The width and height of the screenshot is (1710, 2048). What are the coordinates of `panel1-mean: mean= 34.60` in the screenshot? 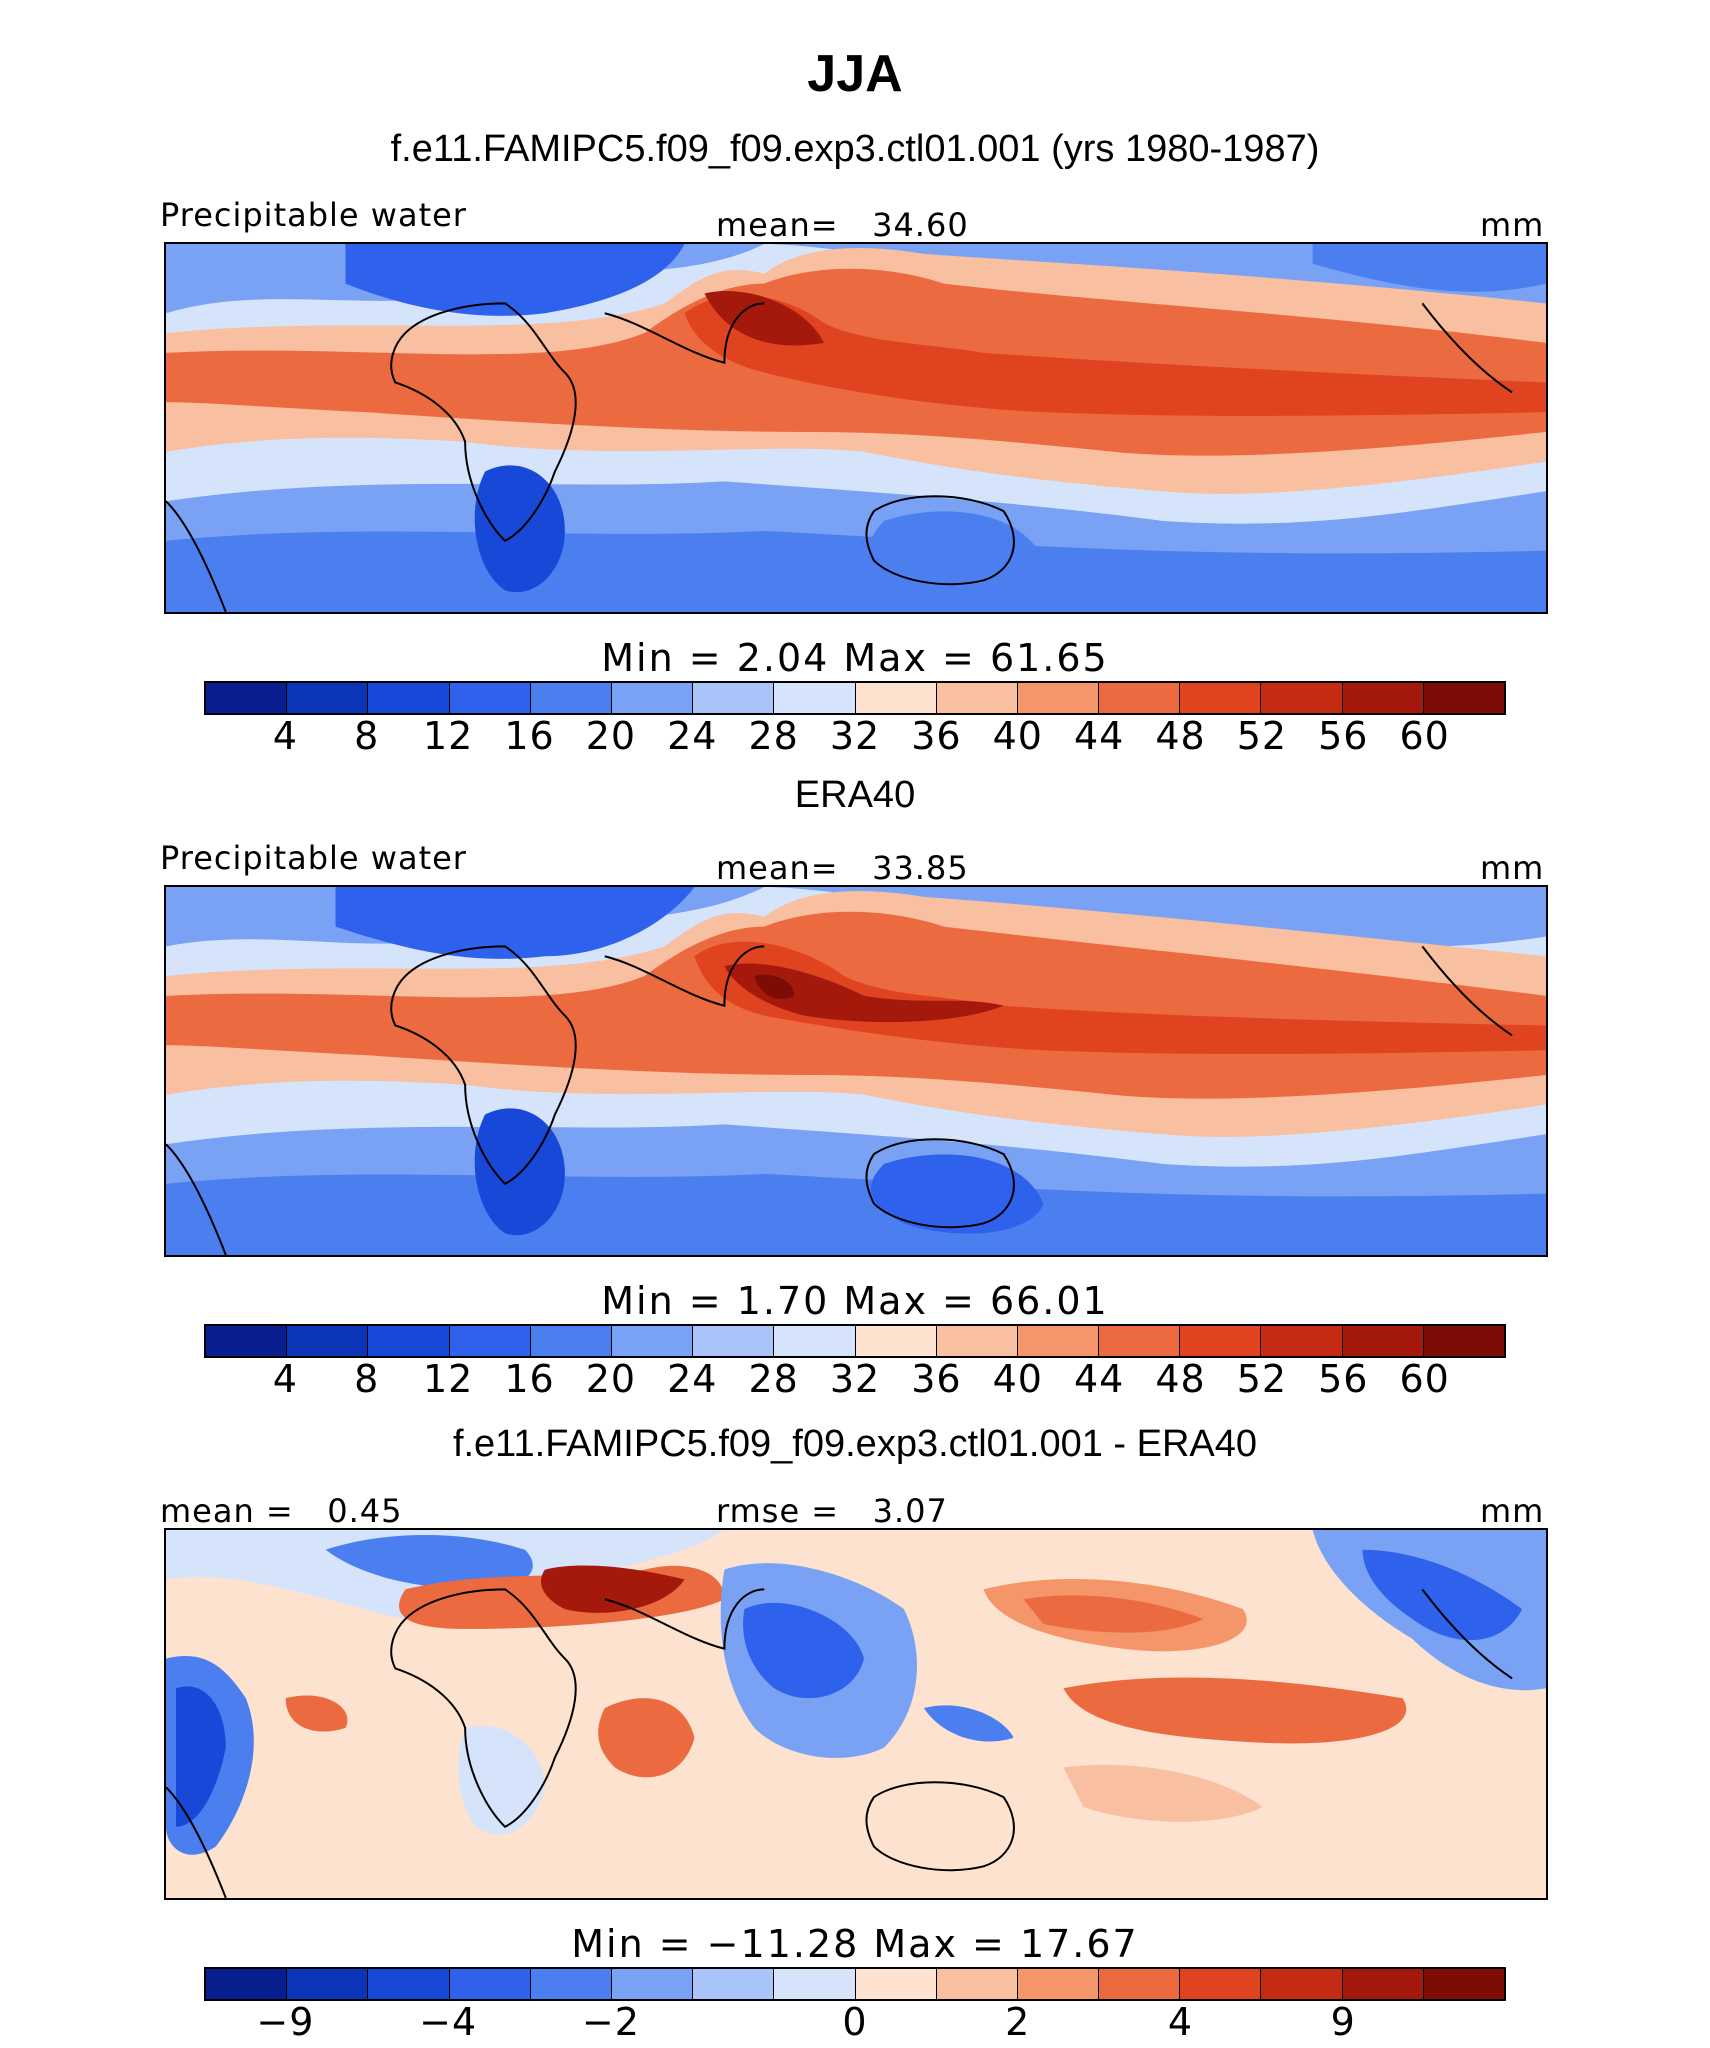 It's located at (842, 225).